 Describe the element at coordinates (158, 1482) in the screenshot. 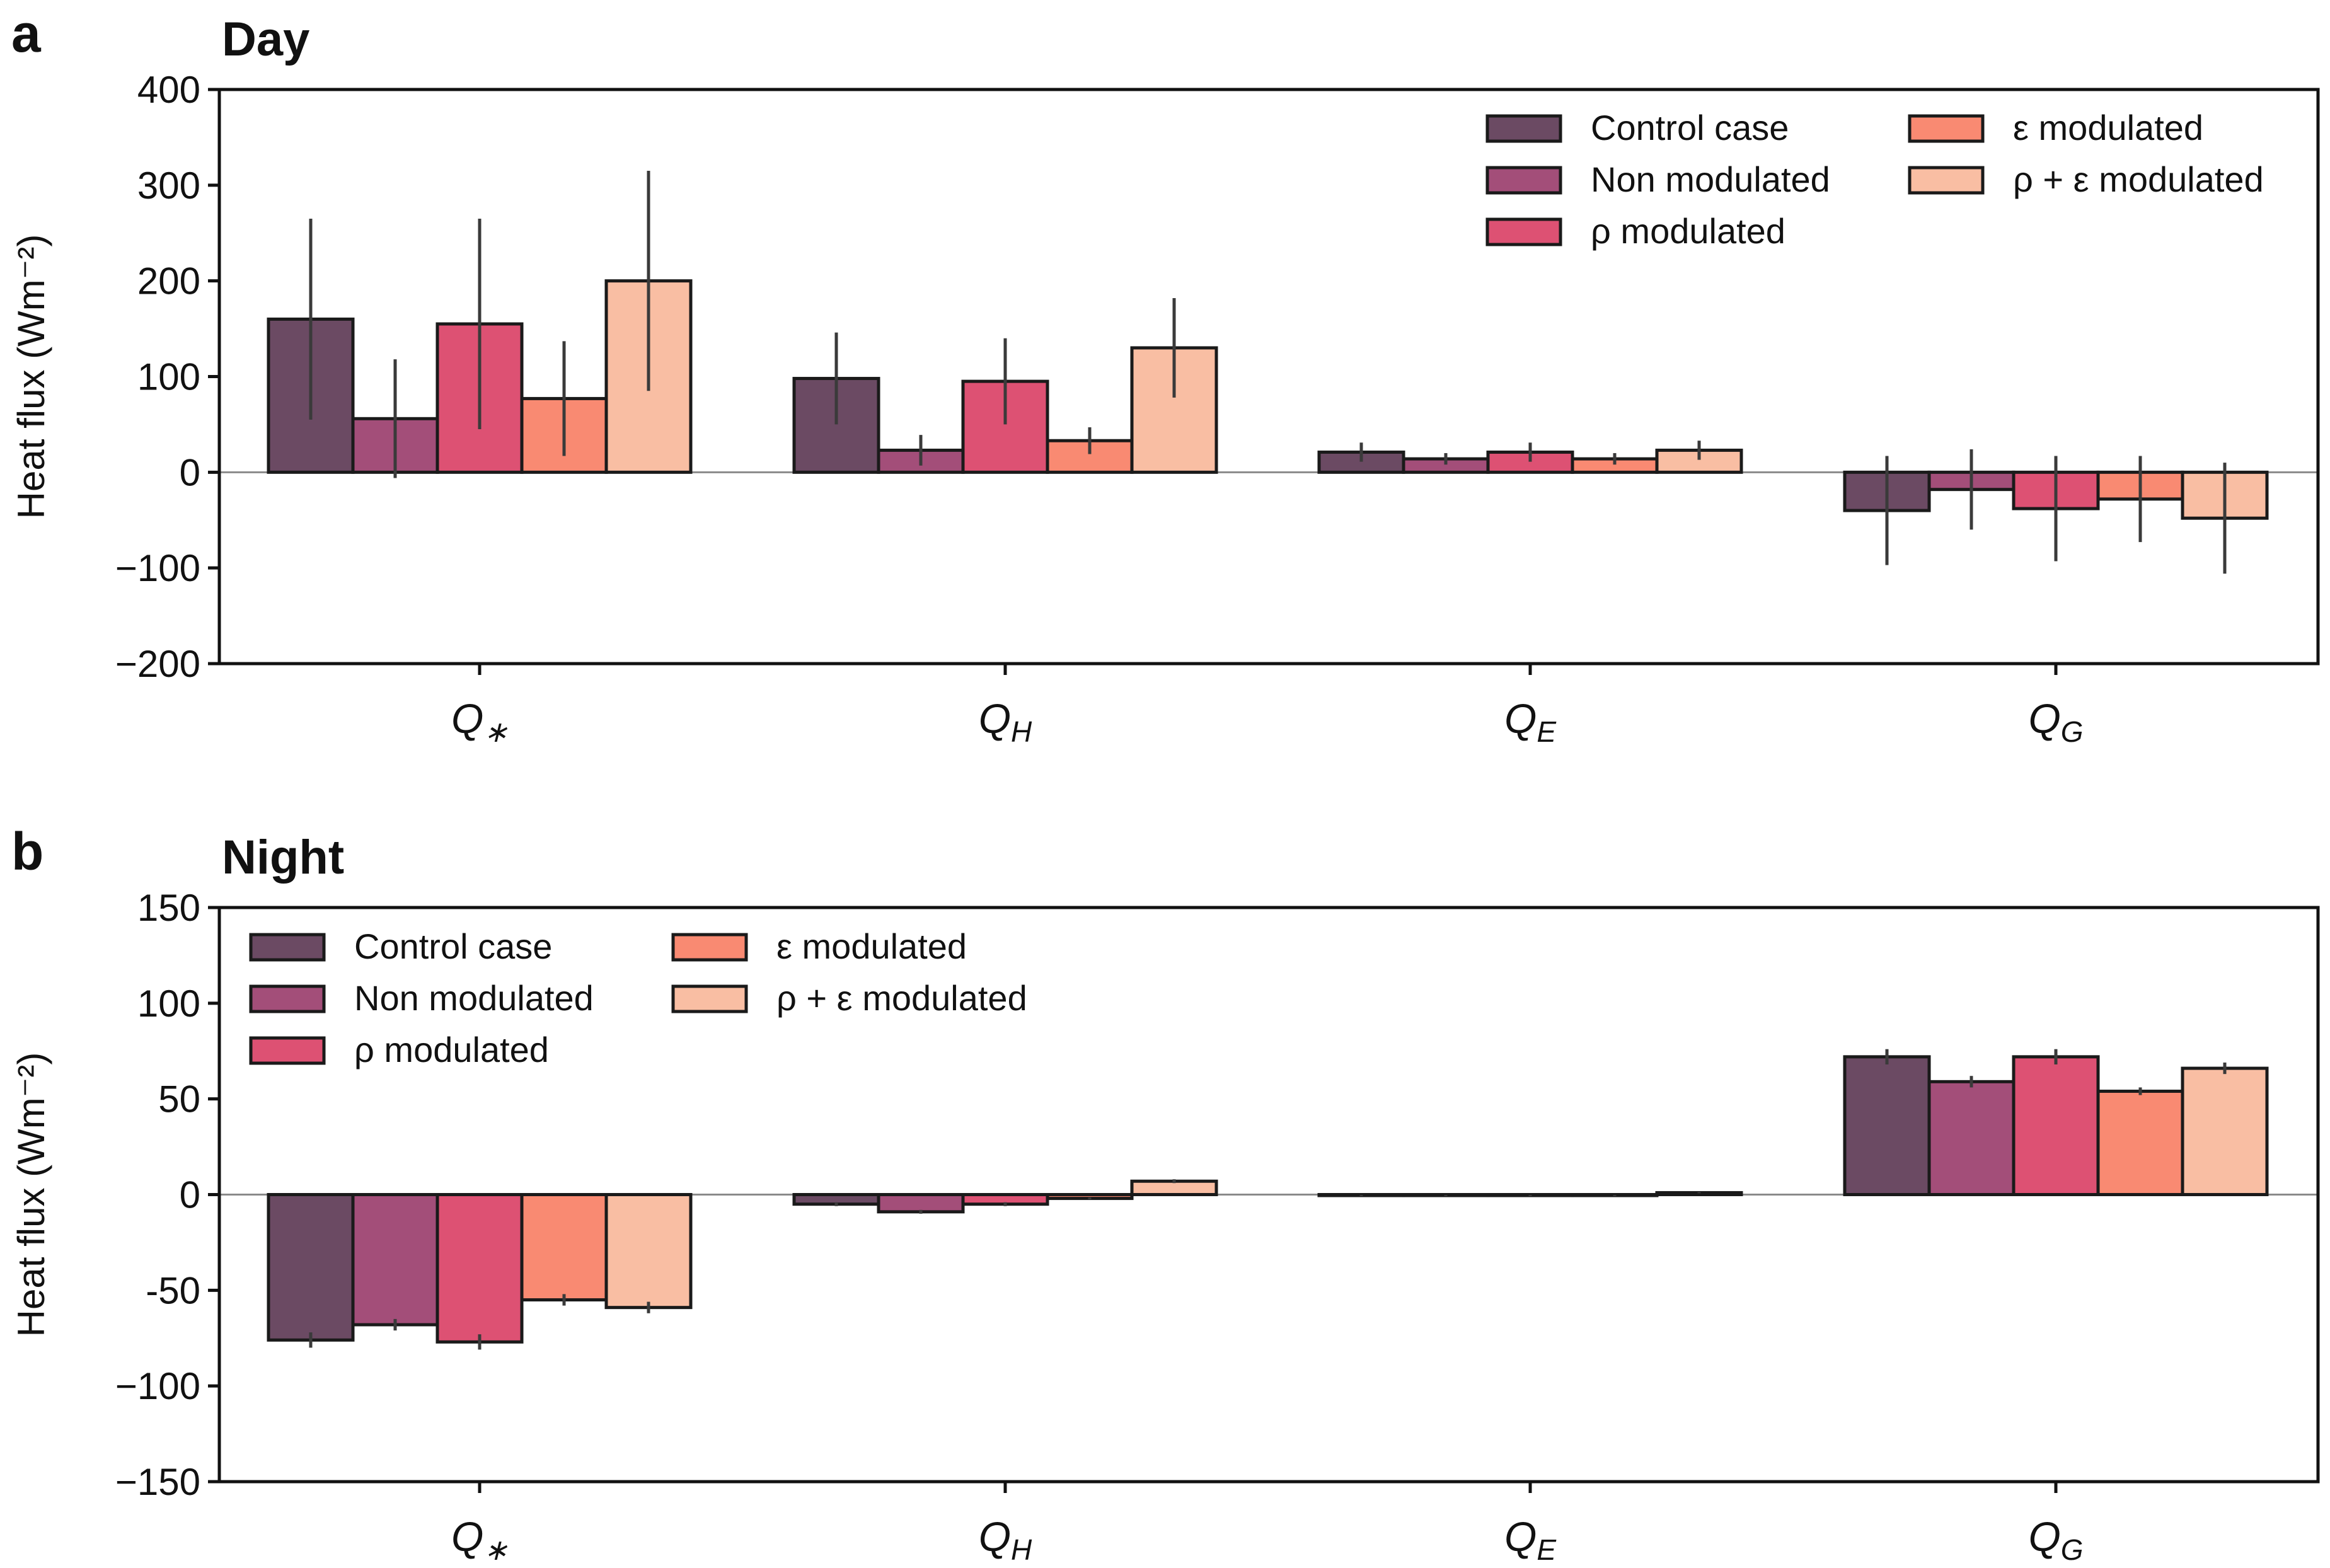

I see `y-tick-label: −150` at that location.